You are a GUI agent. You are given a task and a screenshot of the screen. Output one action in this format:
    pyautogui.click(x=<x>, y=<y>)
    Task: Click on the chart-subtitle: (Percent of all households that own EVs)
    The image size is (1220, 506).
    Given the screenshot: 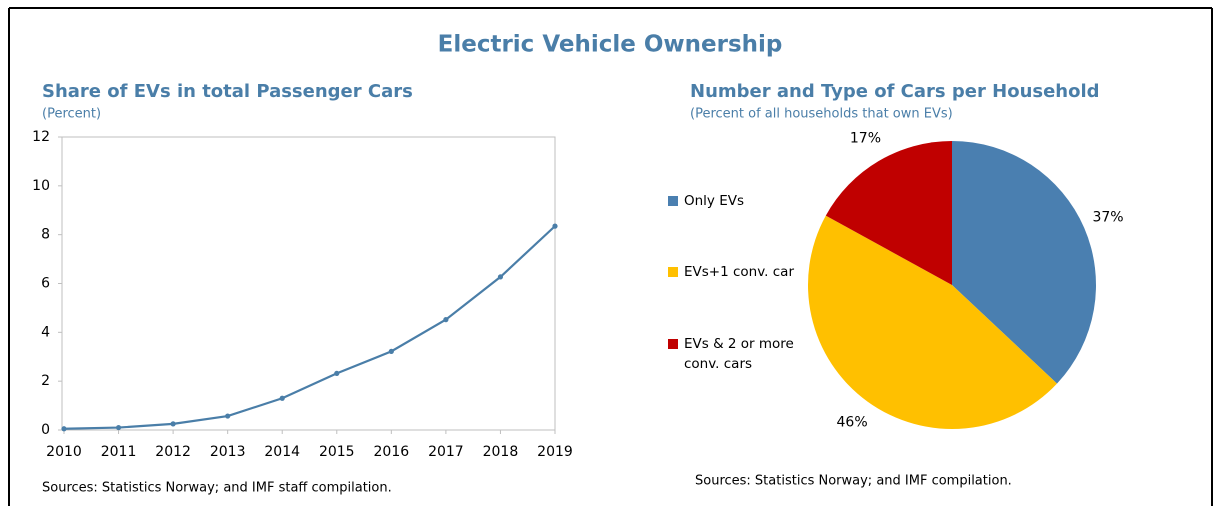 What is the action you would take?
    pyautogui.click(x=821, y=114)
    